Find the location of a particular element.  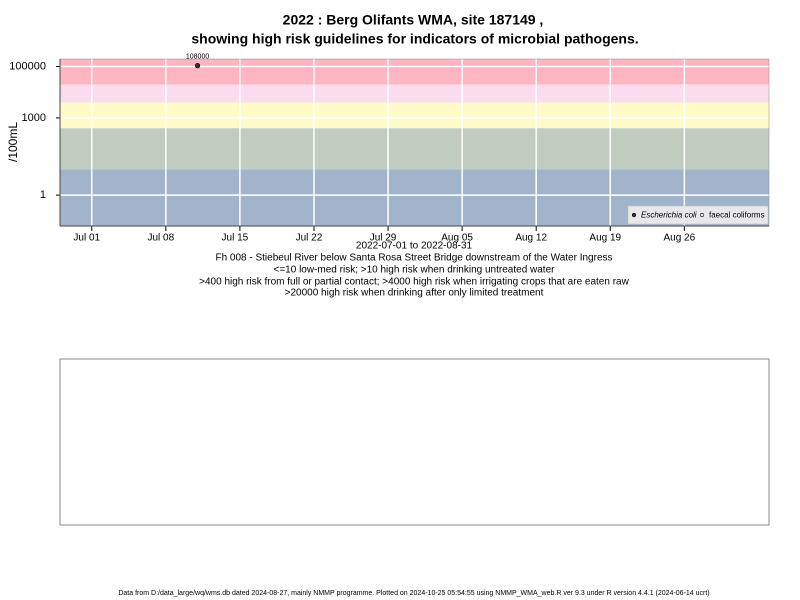

x-tick-label: Aug 05 is located at coordinates (457, 238).